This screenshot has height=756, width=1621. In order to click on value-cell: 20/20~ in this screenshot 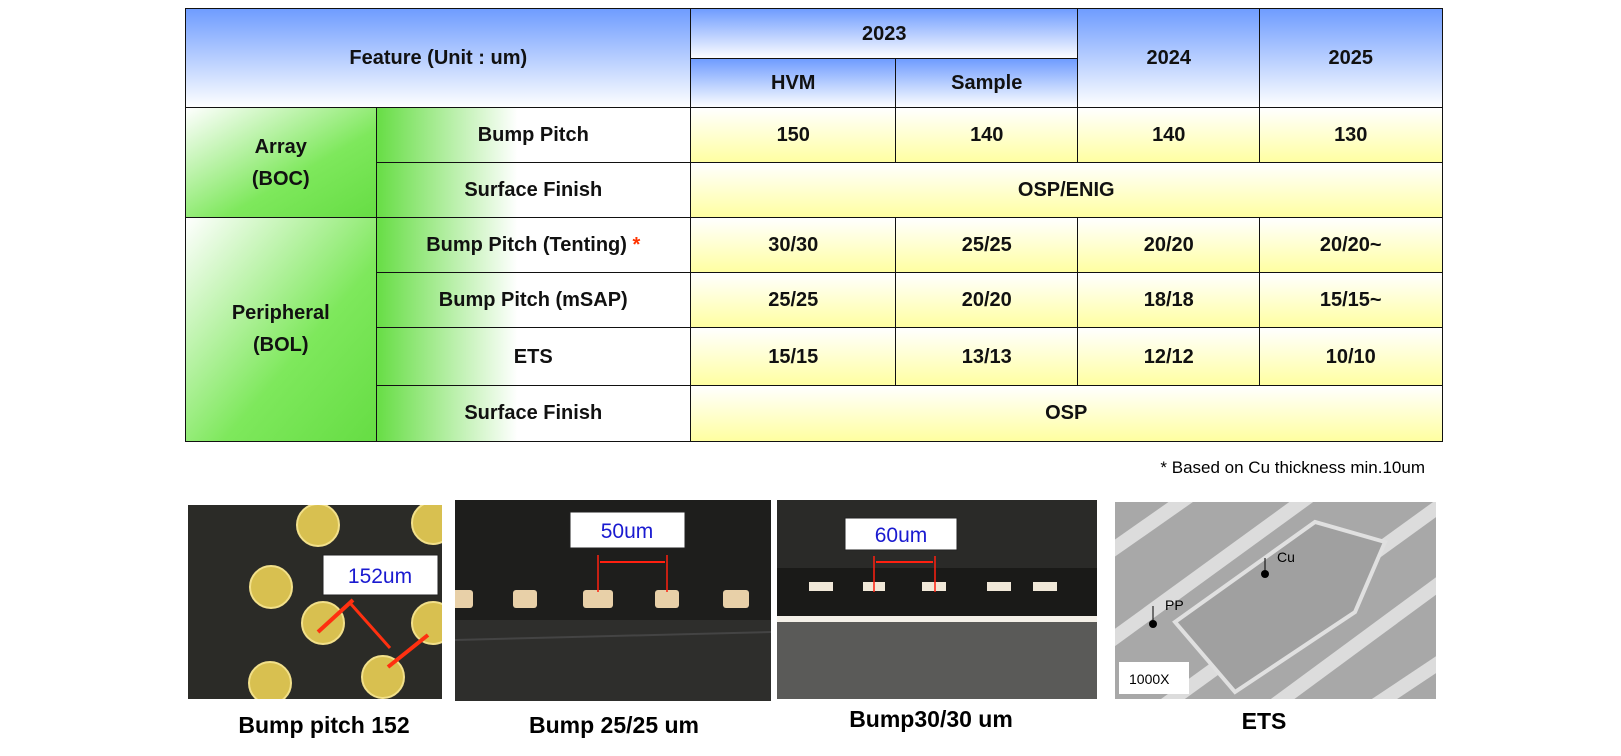, I will do `click(1351, 245)`.